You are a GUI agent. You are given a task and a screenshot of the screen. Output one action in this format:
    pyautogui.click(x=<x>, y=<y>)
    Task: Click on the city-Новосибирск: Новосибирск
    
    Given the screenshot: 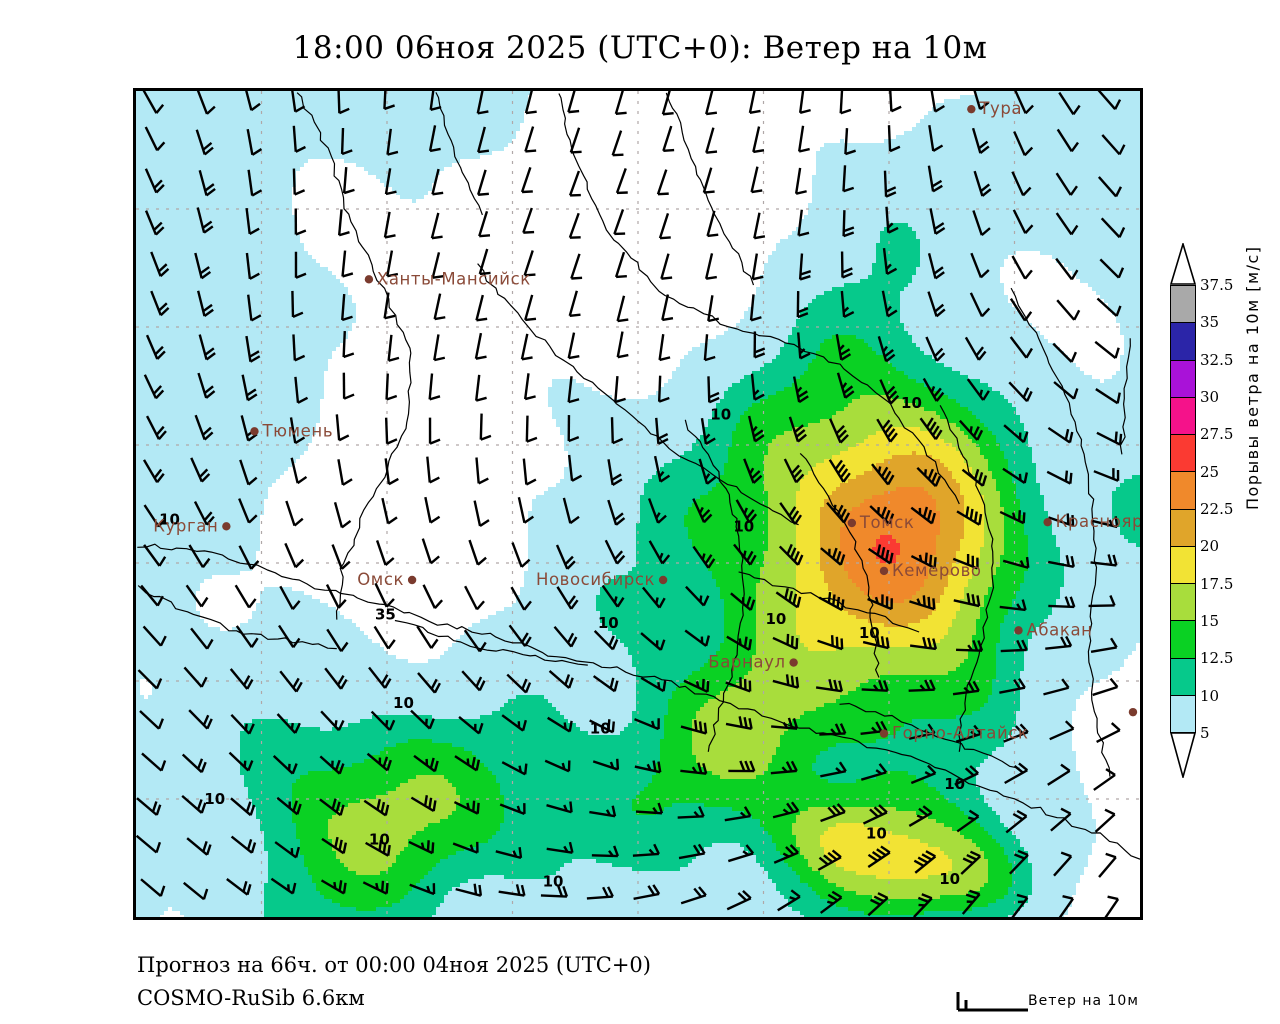 What is the action you would take?
    pyautogui.click(x=602, y=579)
    